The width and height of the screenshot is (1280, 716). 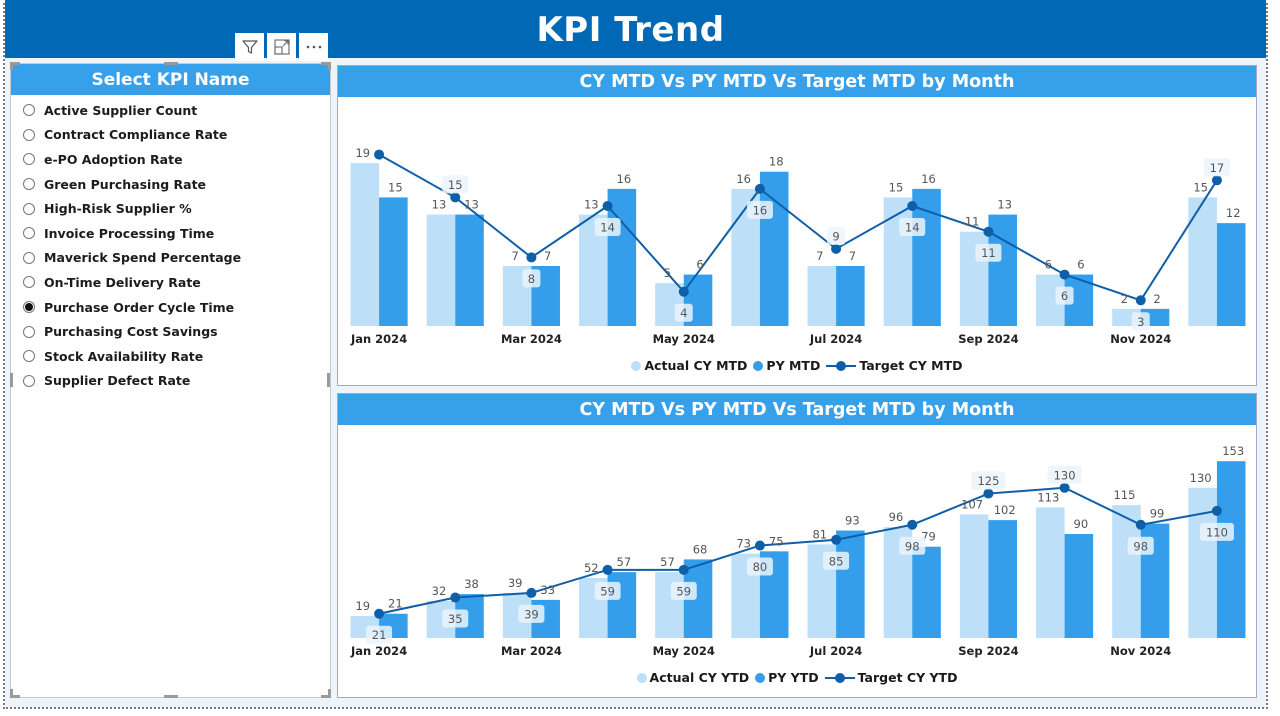 What do you see at coordinates (313, 47) in the screenshot?
I see `more-options-button` at bounding box center [313, 47].